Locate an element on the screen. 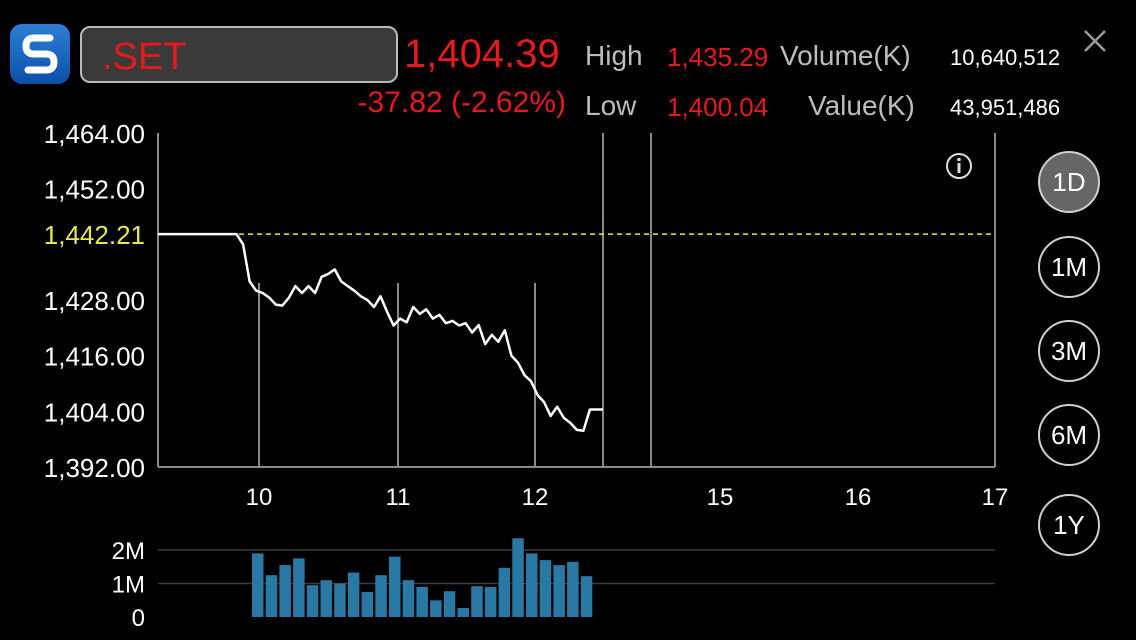 This screenshot has height=640, width=1136. high-label: High is located at coordinates (614, 55).